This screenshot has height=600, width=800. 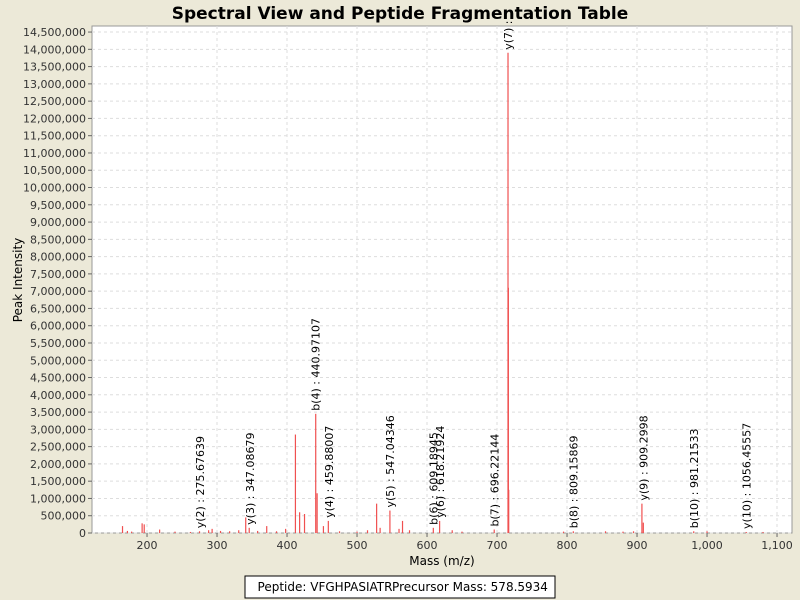 I want to click on x-tick-label: 500, so click(x=357, y=545).